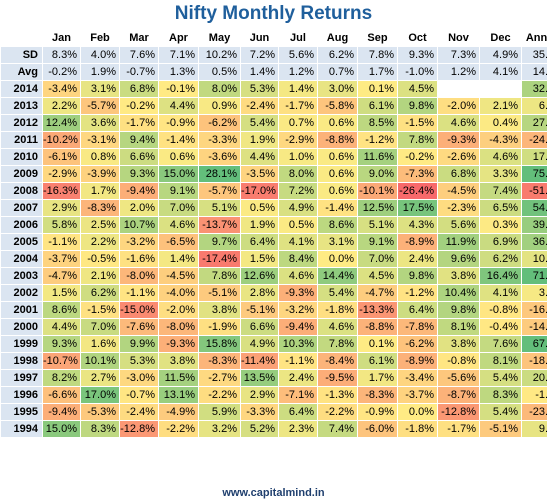 Image resolution: width=547 pixels, height=504 pixels. I want to click on return-cell: 9.3%, so click(61, 344).